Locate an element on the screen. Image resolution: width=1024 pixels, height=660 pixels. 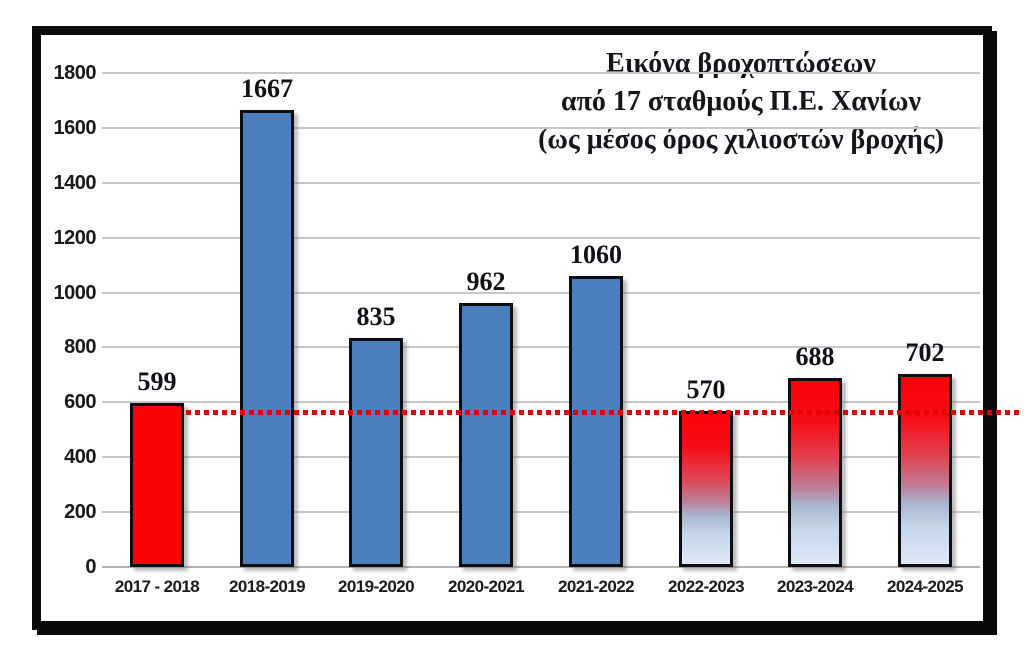
x-tick-label: 2019-2020 is located at coordinates (376, 586).